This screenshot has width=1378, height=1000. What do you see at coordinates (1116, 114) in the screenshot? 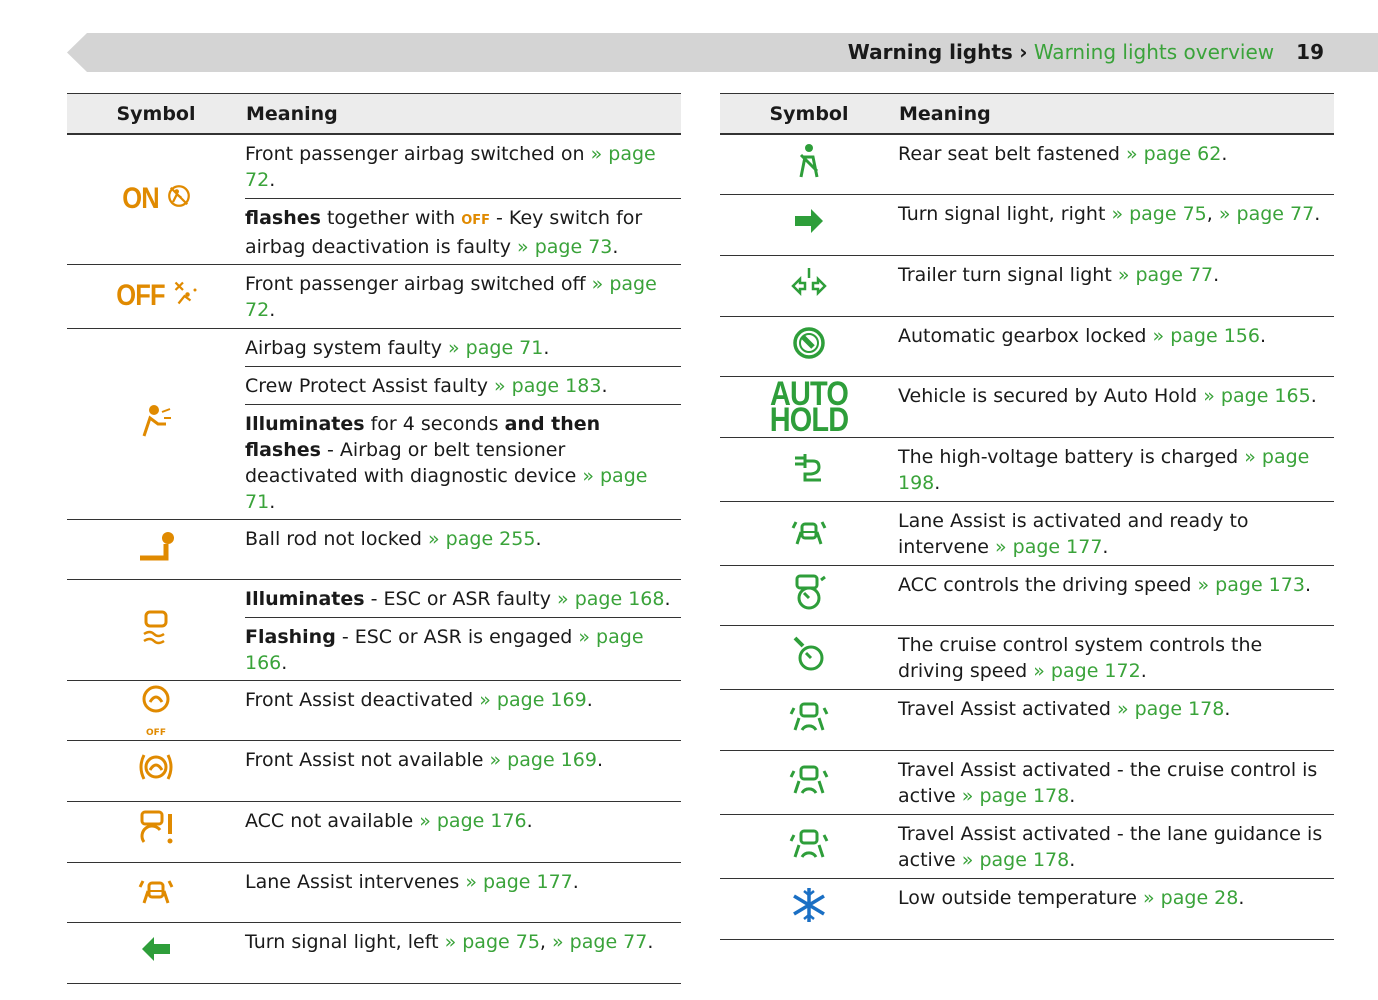
I see `column-header: Meaning` at bounding box center [1116, 114].